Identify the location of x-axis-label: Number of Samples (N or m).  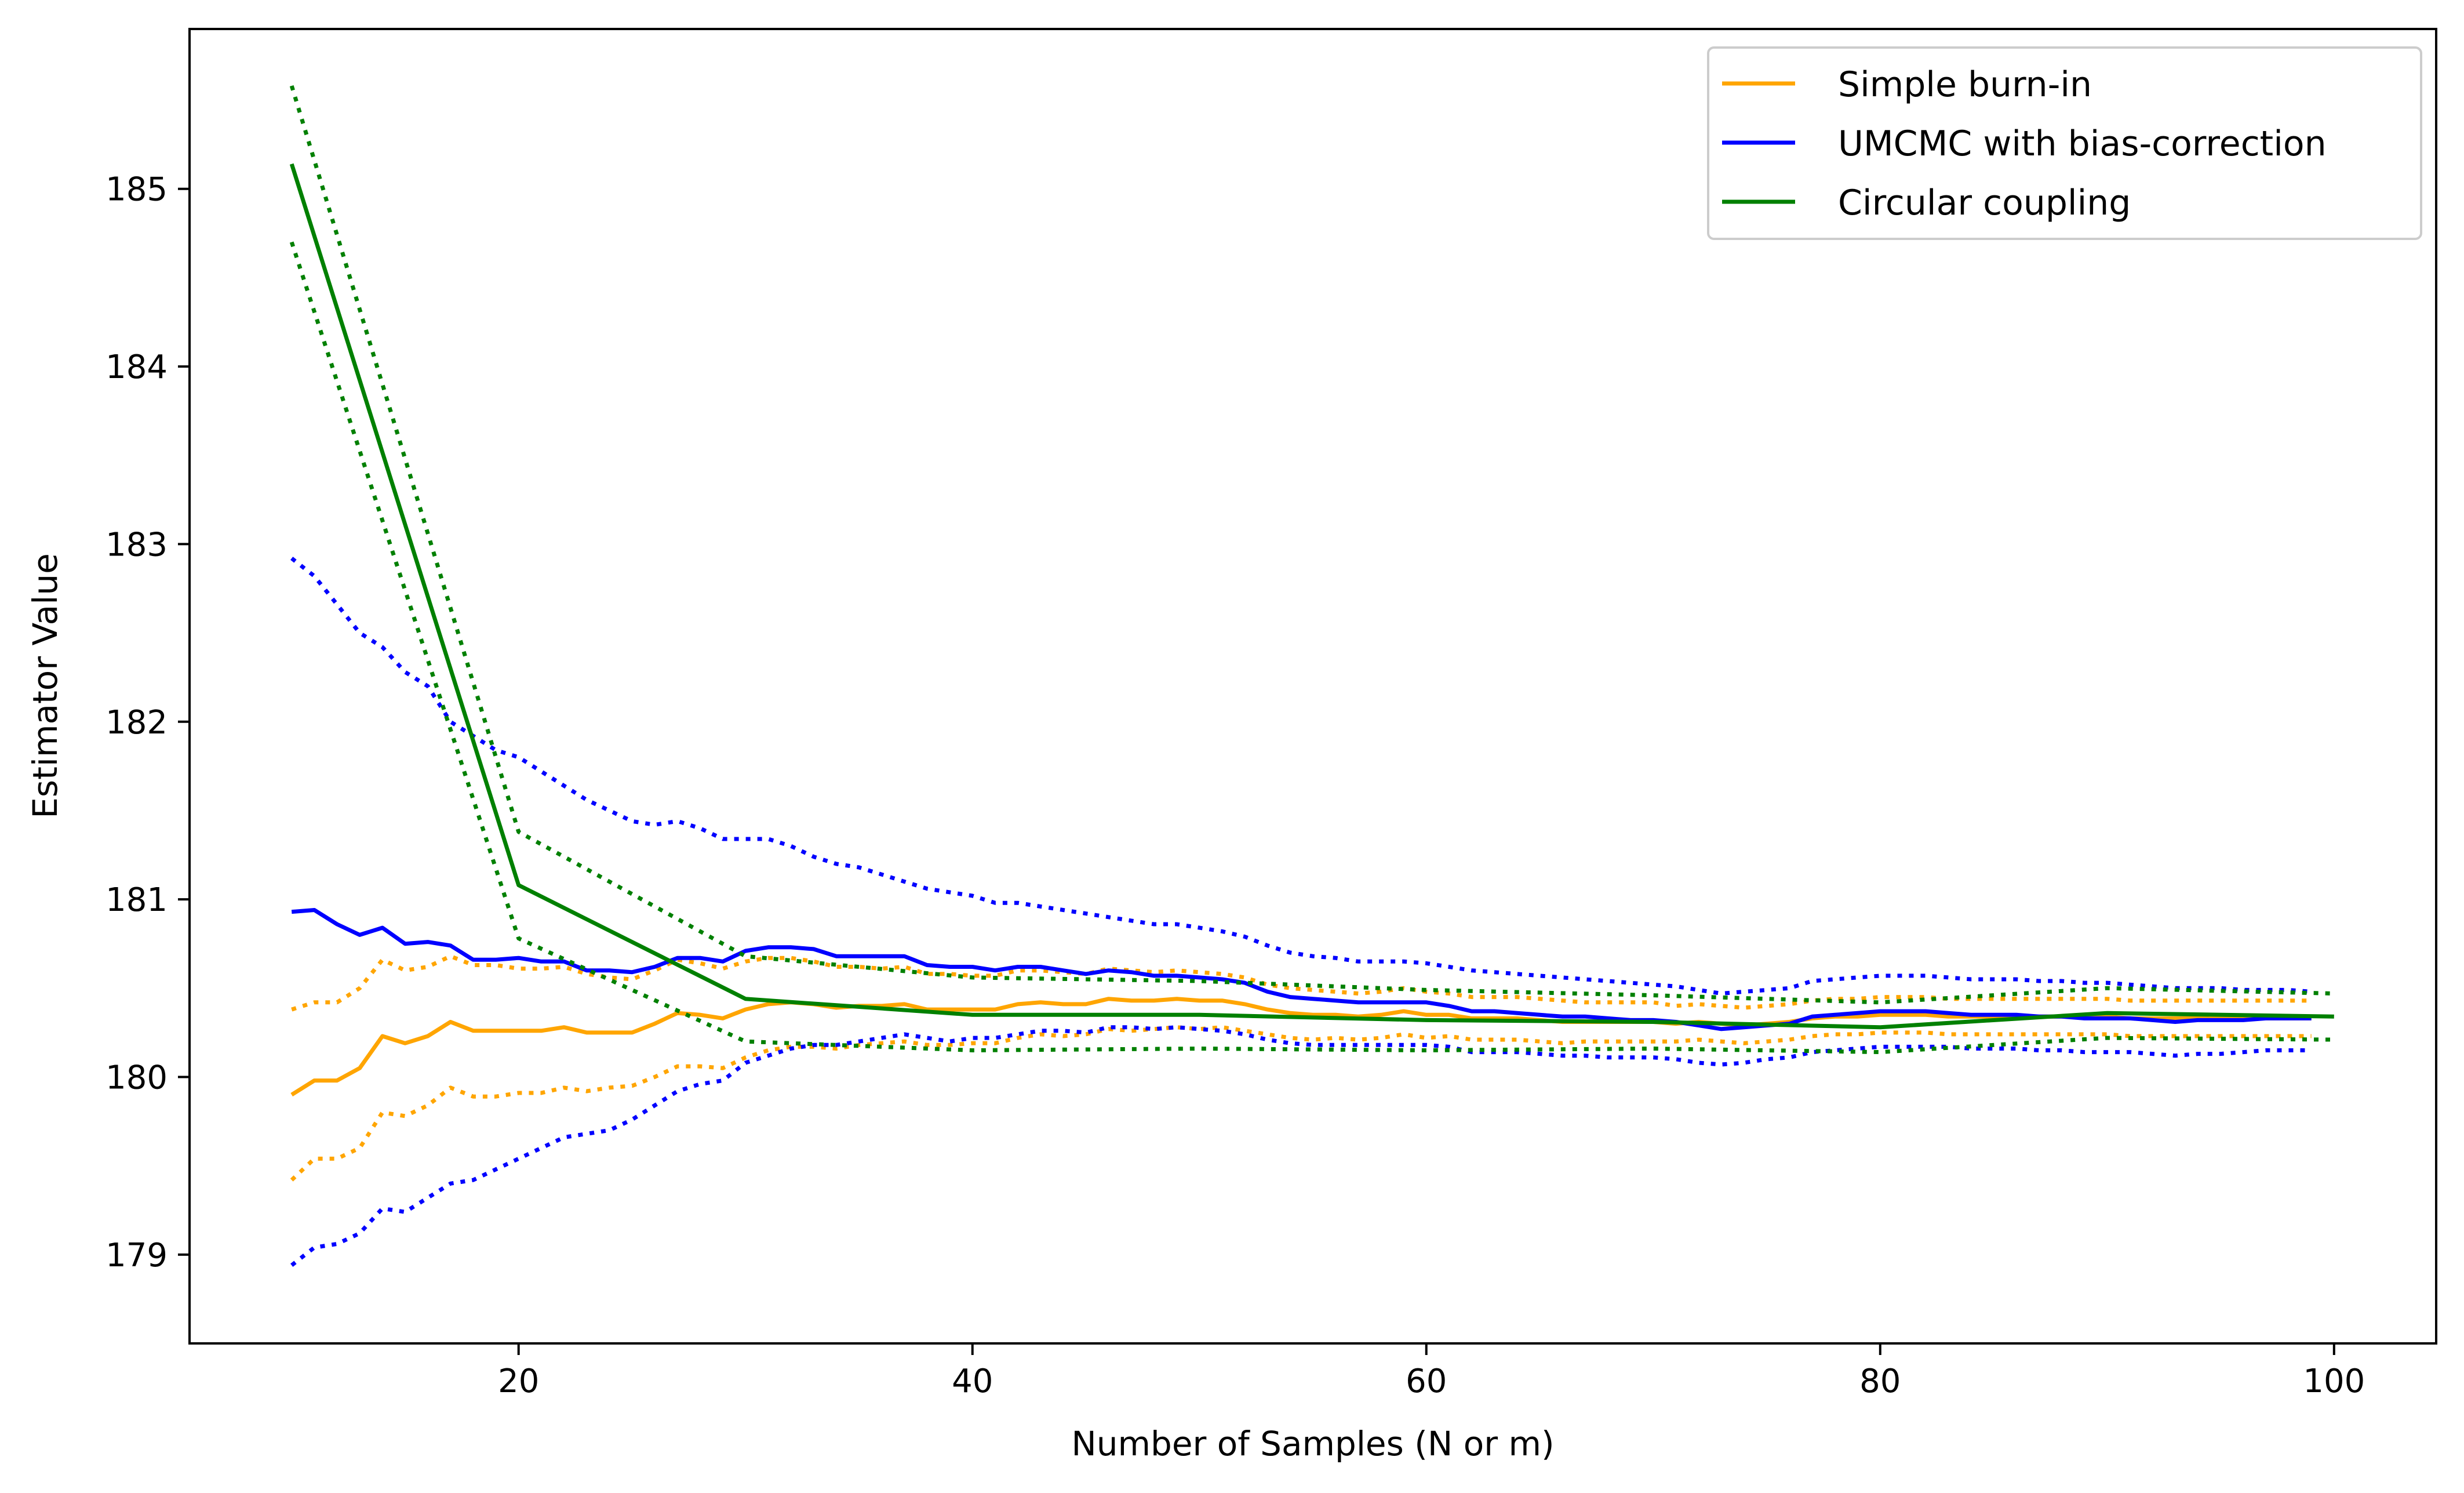
(1312, 1443).